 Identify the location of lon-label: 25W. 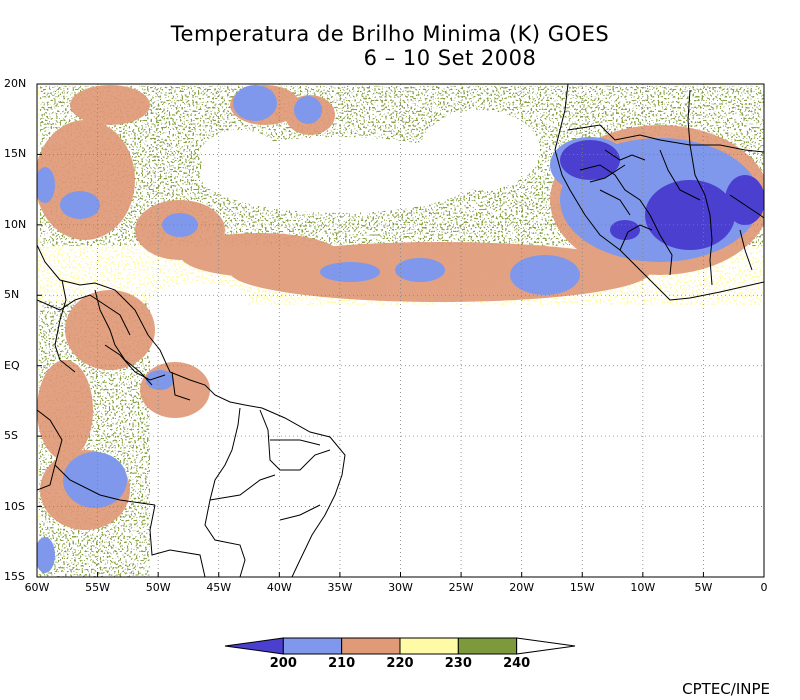
(461, 587).